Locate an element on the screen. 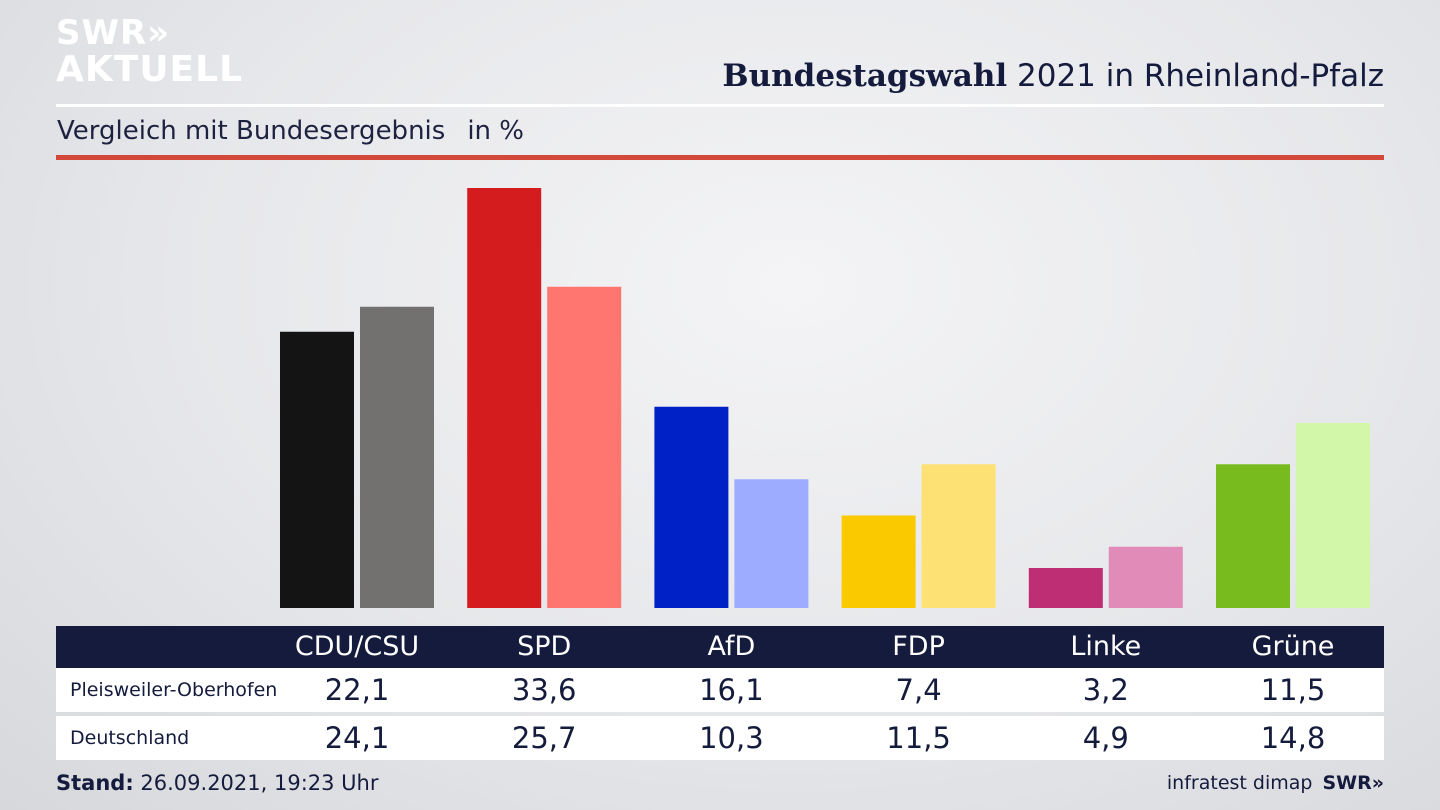 Image resolution: width=1440 pixels, height=810 pixels. page-title: Bundestagswahl 2021 in Rheinland-Pfalz is located at coordinates (1053, 76).